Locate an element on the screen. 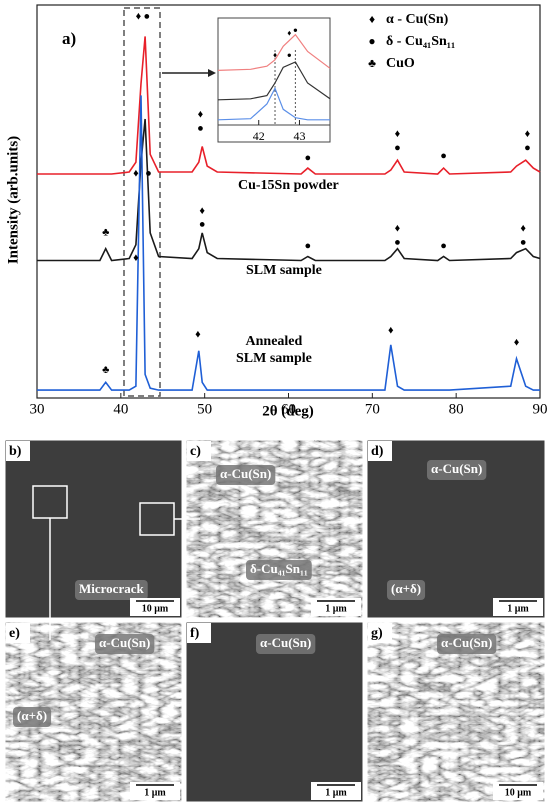  x-axis-label: 2θ (deg) is located at coordinates (288, 411).